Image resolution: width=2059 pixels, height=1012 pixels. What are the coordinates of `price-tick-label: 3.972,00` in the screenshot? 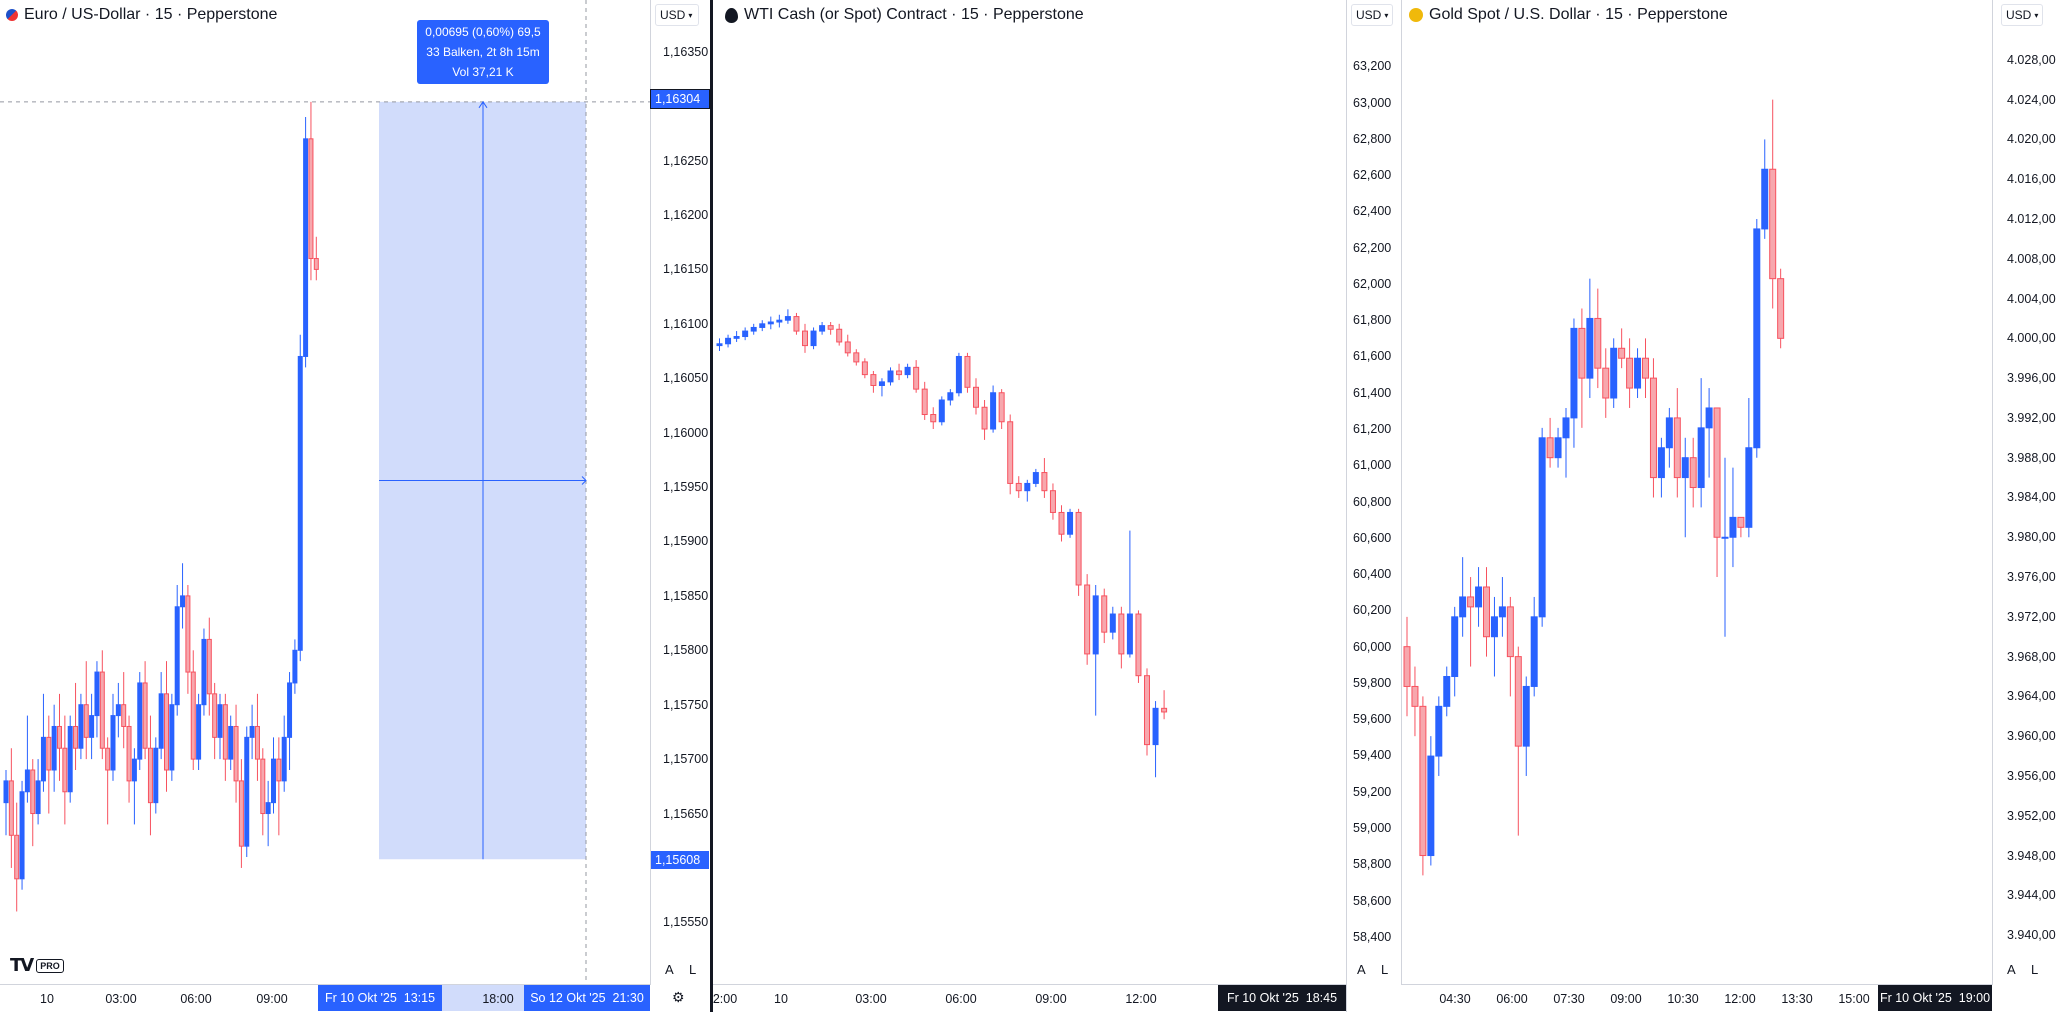 It's located at (2031, 616).